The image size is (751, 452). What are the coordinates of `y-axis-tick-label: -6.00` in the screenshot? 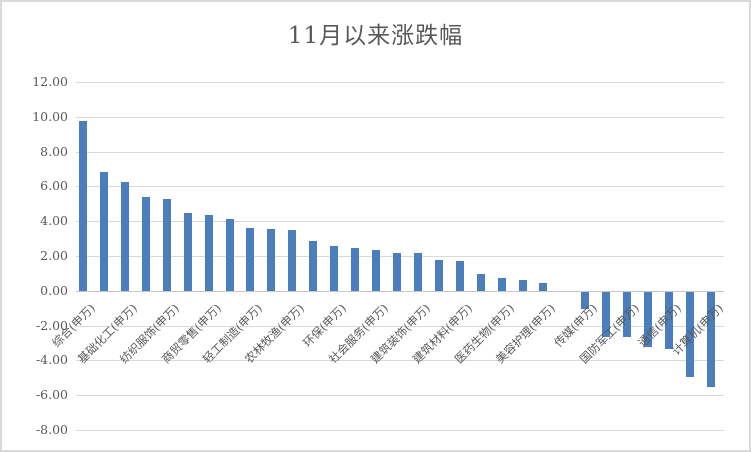 It's located at (51, 395).